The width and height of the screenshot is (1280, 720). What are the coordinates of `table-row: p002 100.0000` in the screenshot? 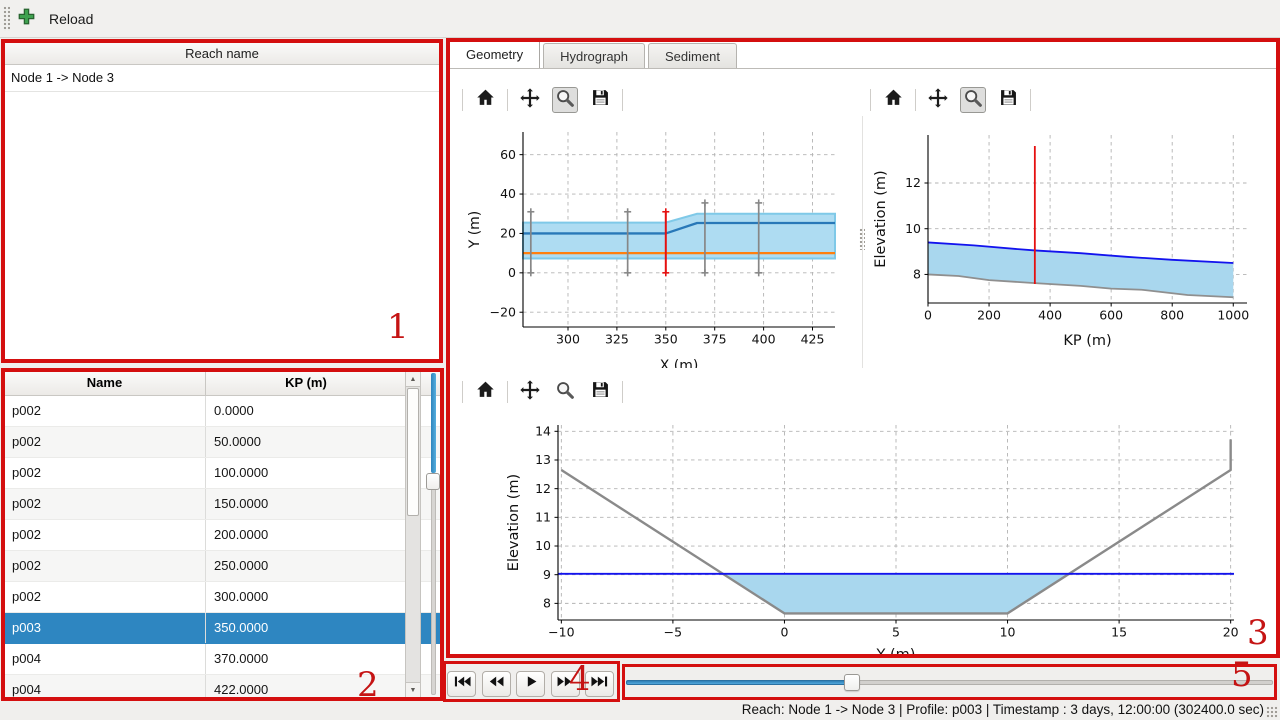 It's located at (222, 473).